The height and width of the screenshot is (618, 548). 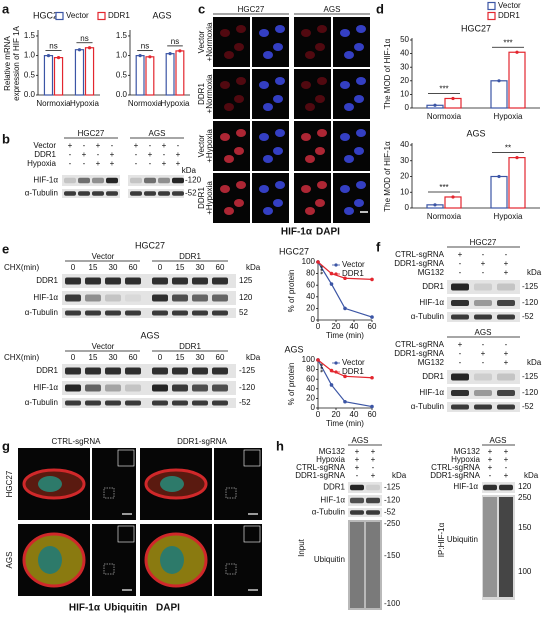 What do you see at coordinates (372, 414) in the screenshot?
I see `x-tick-label: 60` at bounding box center [372, 414].